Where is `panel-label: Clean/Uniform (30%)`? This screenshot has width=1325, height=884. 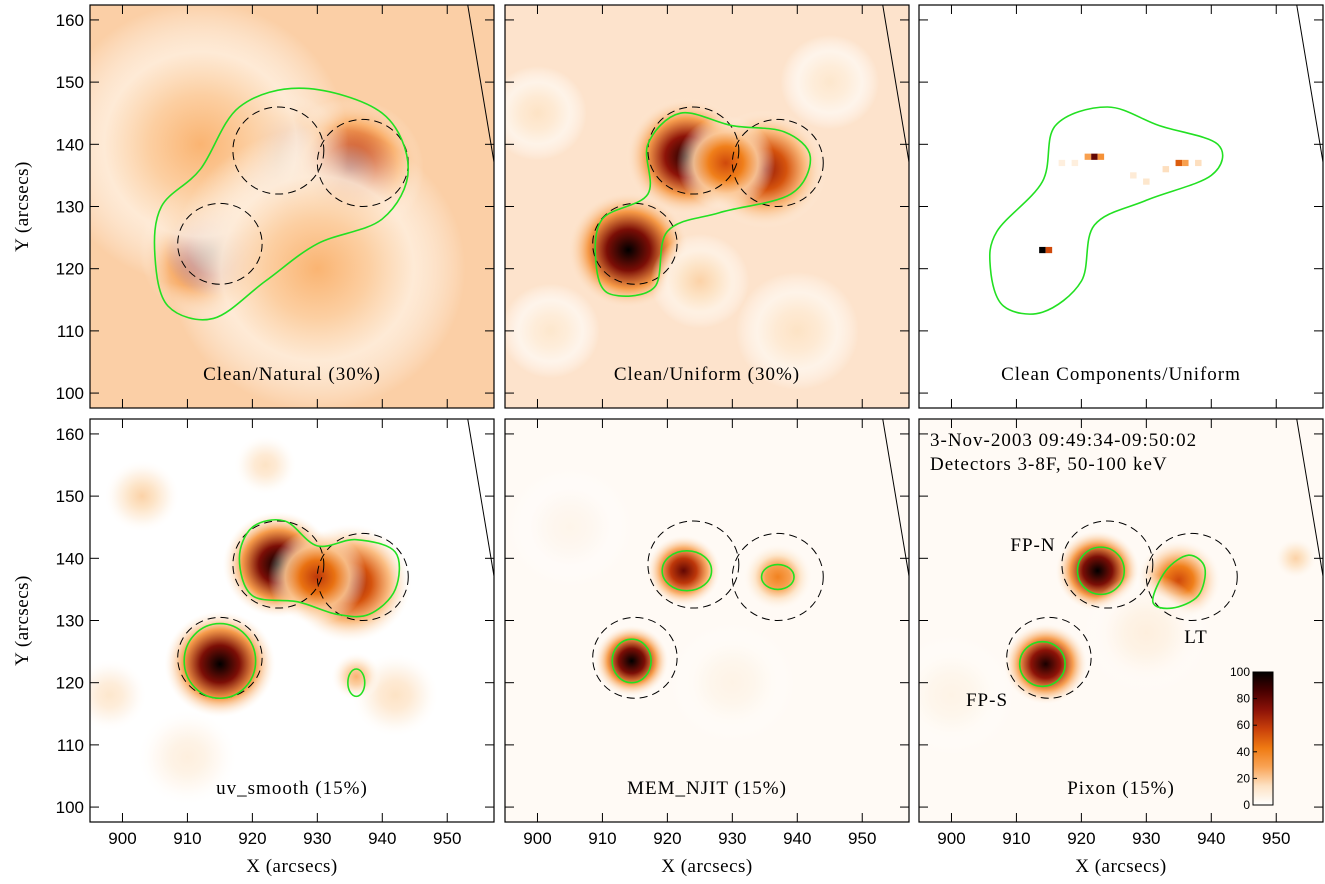 panel-label: Clean/Uniform (30%) is located at coordinates (707, 374).